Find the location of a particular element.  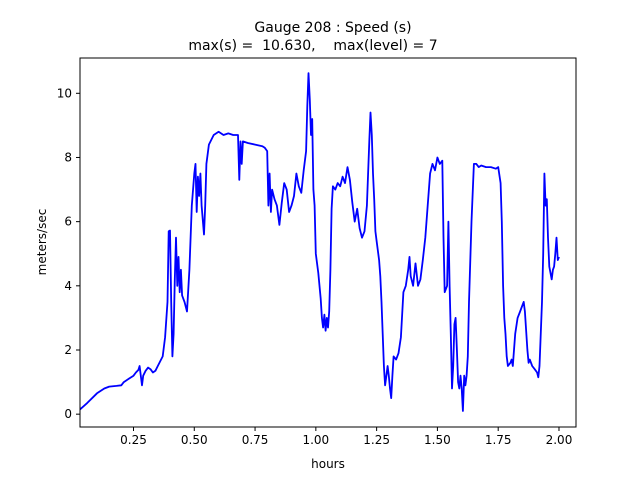

x-tick-label: 1.00 is located at coordinates (315, 440).